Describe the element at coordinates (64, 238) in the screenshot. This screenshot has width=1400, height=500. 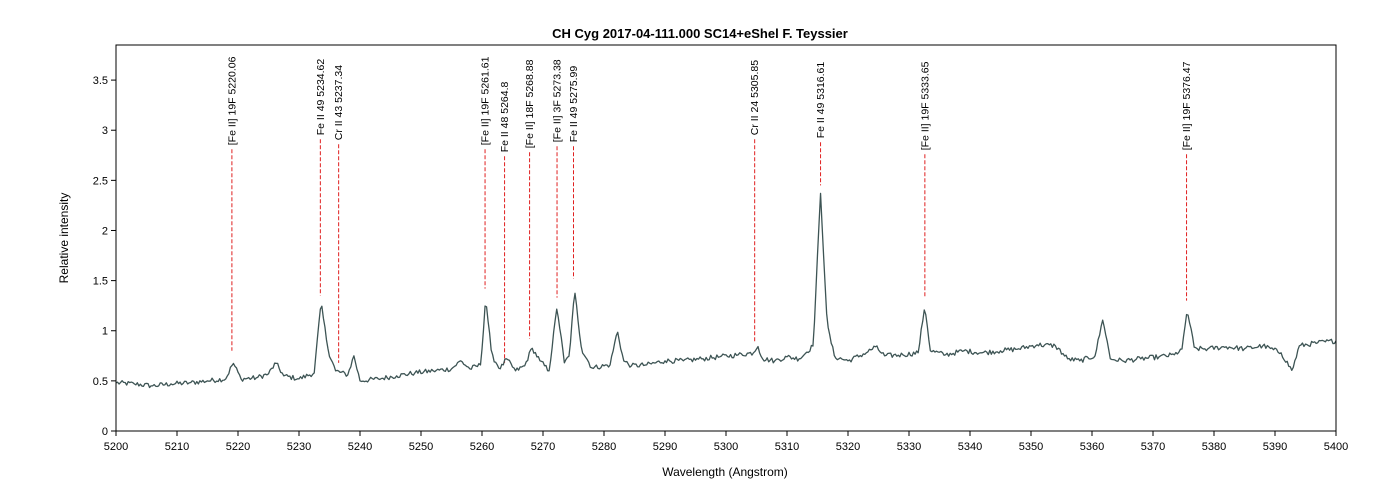
I see `y-axis-label: Relative intensity` at that location.